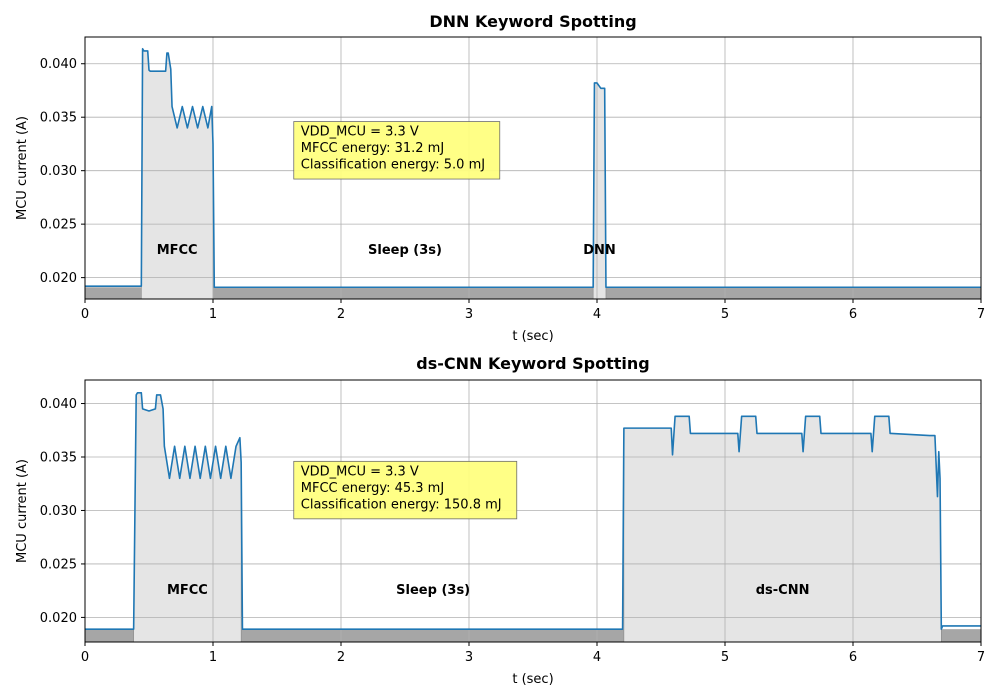  Describe the element at coordinates (372, 488) in the screenshot. I see `annotation-line: MFCC energy: 45.3 mJ` at that location.